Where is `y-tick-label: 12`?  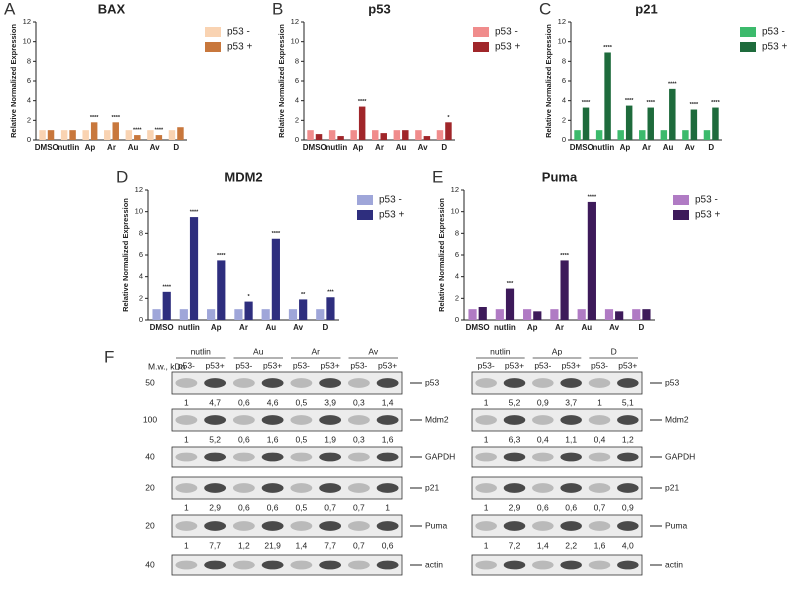
y-tick-label: 12 is located at coordinates (139, 189).